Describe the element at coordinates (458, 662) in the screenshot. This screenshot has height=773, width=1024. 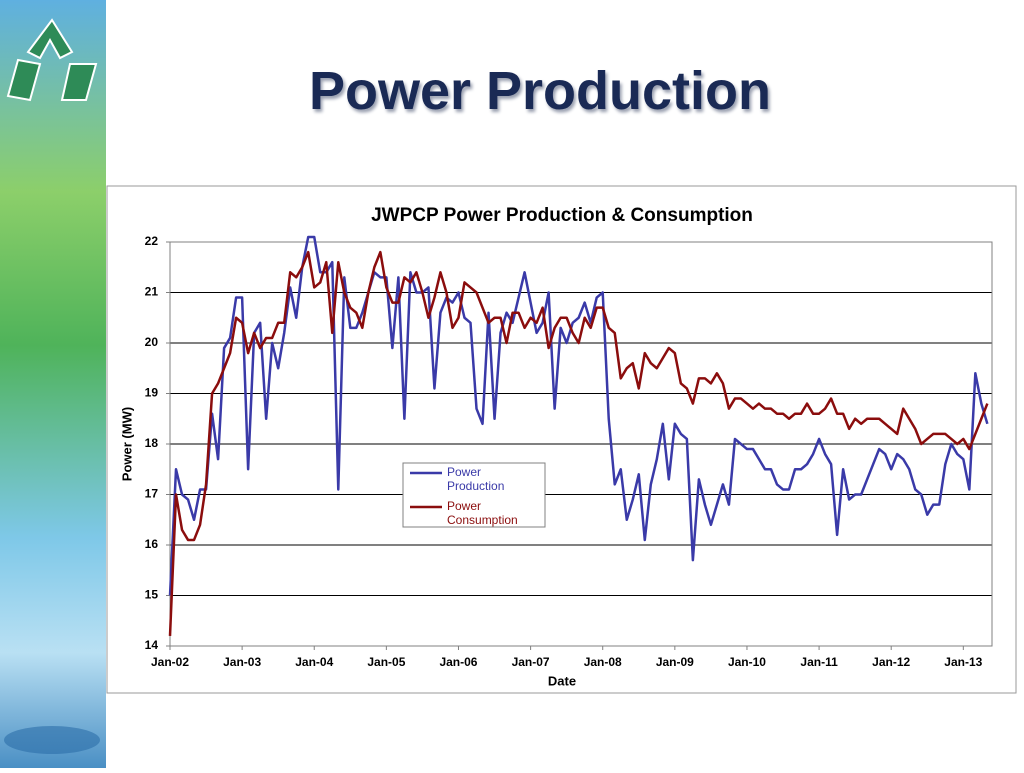
I see `x-tick-label: Jan-06` at that location.